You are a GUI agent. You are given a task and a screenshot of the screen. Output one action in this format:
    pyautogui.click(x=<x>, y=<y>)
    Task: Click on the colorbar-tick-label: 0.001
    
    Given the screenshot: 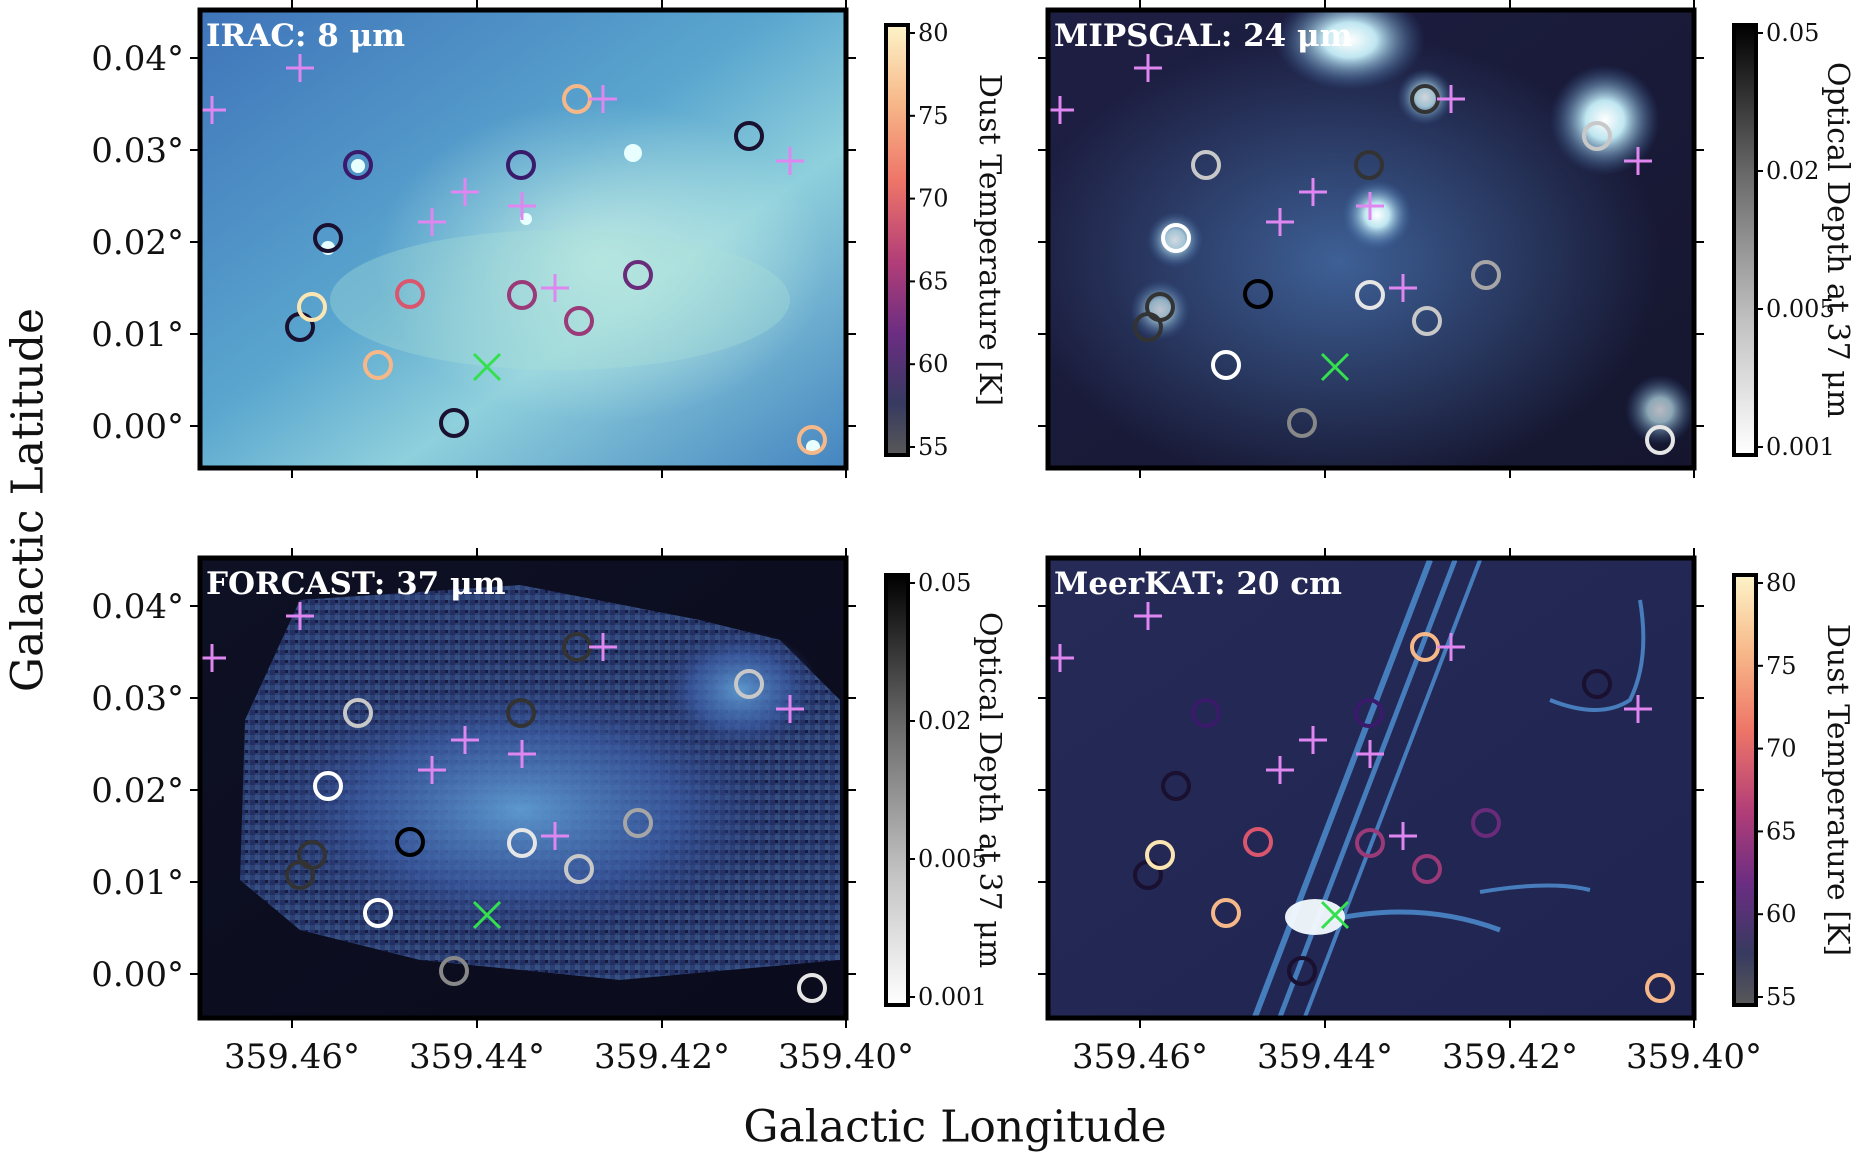 What is the action you would take?
    pyautogui.click(x=952, y=997)
    